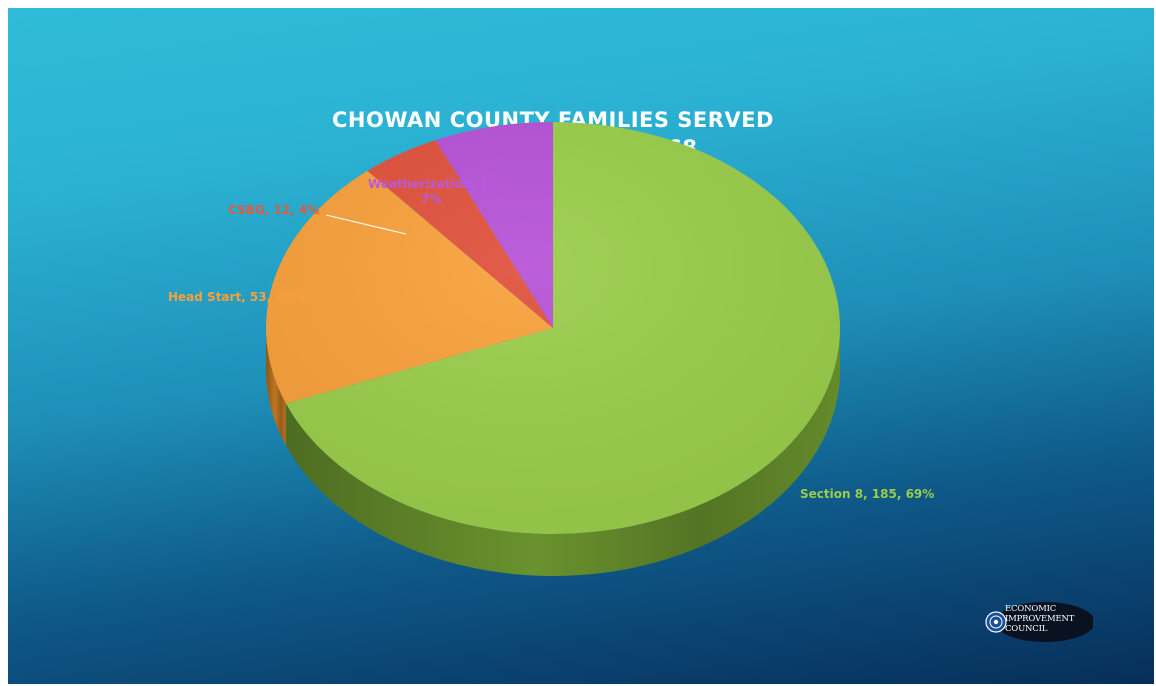 This screenshot has width=1156, height=686. Describe the element at coordinates (1026, 629) in the screenshot. I see `logo-line-3: COUNCIL` at that location.